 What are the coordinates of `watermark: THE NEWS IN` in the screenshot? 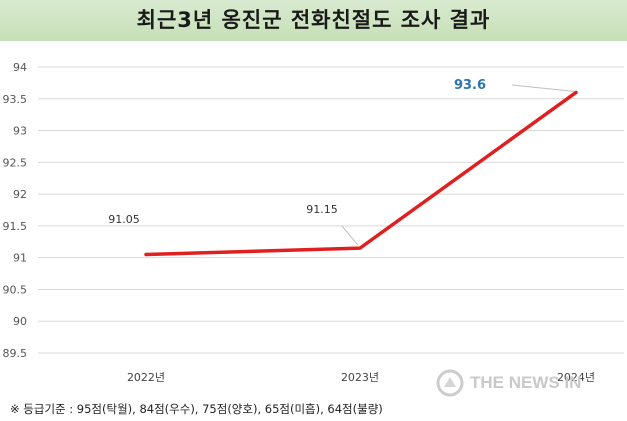 It's located at (531, 383).